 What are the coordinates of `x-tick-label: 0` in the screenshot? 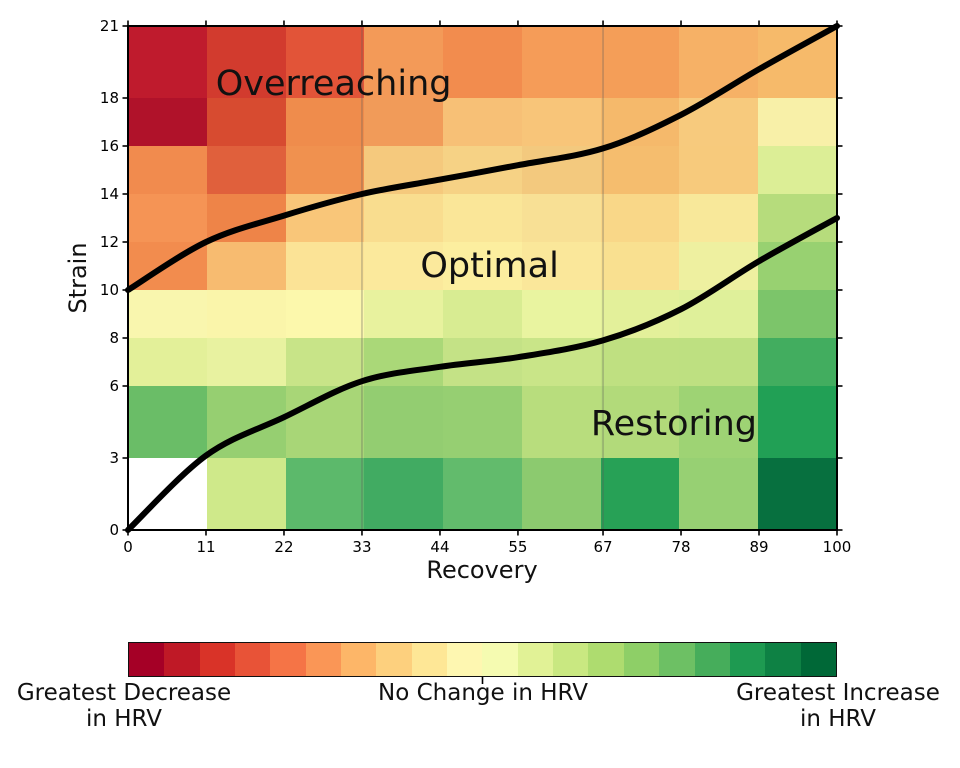 It's located at (128, 547).